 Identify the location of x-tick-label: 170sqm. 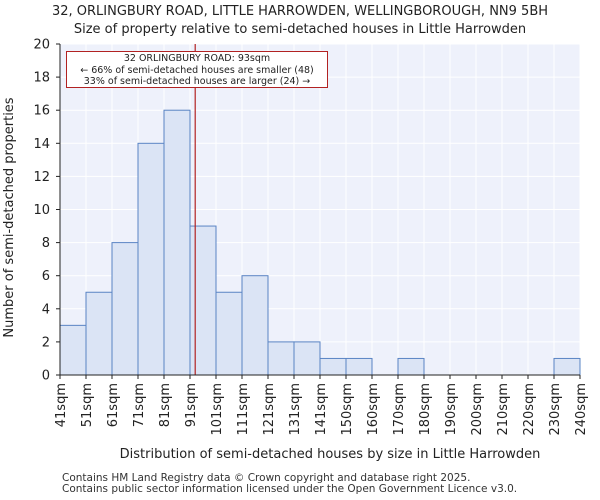
(399, 409).